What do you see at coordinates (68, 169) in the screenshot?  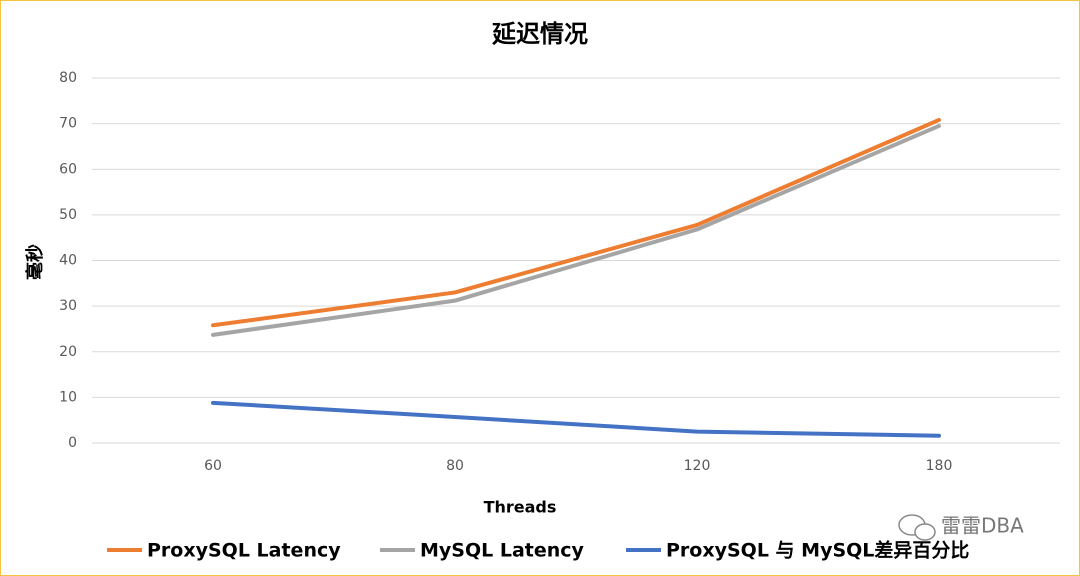 I see `y-tick-label: 60` at bounding box center [68, 169].